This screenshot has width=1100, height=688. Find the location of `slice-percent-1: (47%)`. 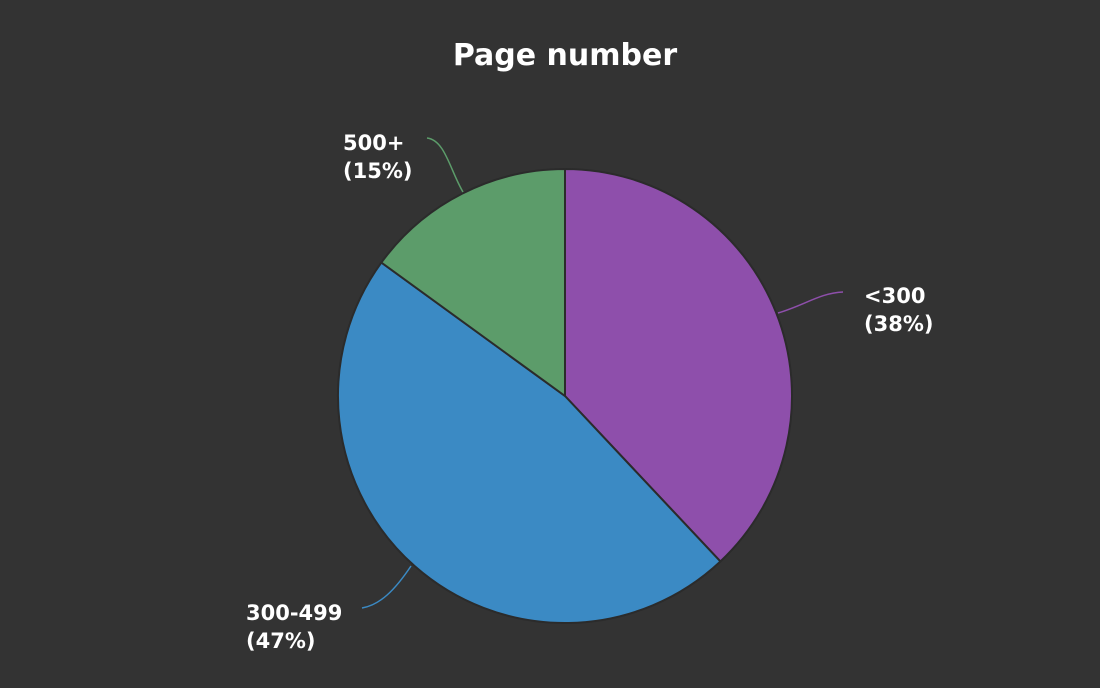

slice-percent-1: (47%) is located at coordinates (280, 641).